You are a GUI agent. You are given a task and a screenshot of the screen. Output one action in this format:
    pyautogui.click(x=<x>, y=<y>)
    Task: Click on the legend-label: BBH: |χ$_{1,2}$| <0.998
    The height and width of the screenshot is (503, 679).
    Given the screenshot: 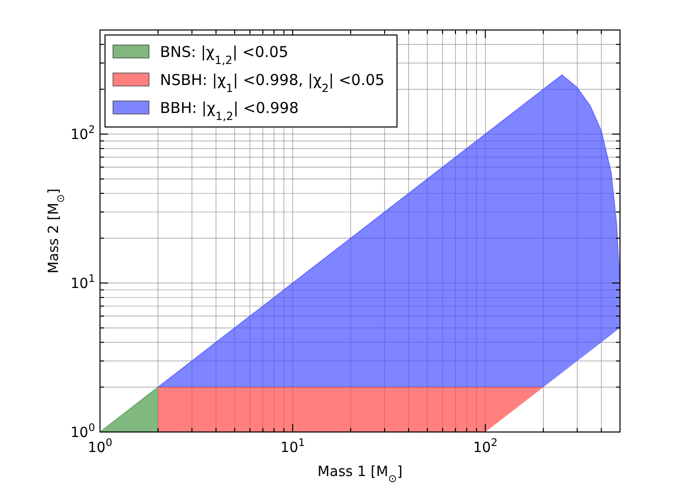 What is the action you would take?
    pyautogui.click(x=229, y=110)
    